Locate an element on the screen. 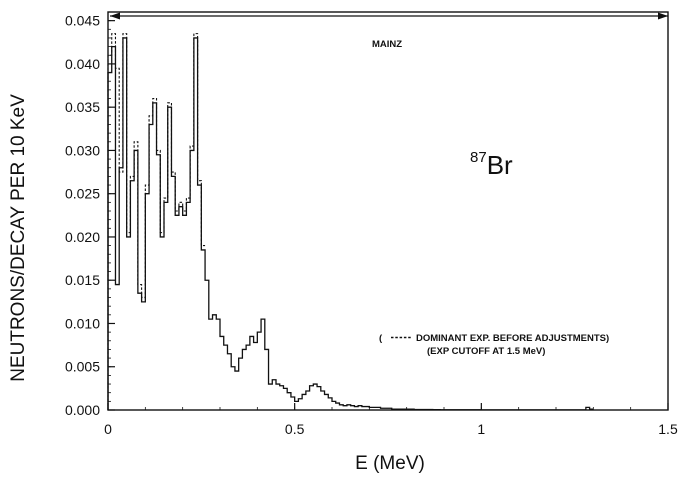  y-tick-label: 0.025 is located at coordinates (82, 194).